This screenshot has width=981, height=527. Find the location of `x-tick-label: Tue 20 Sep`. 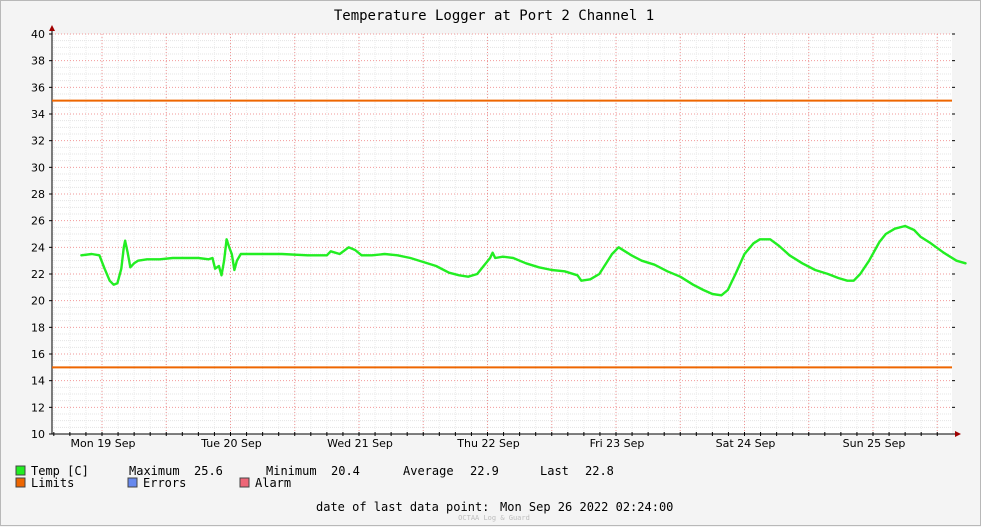

x-tick-label: Tue 20 Sep is located at coordinates (231, 443).